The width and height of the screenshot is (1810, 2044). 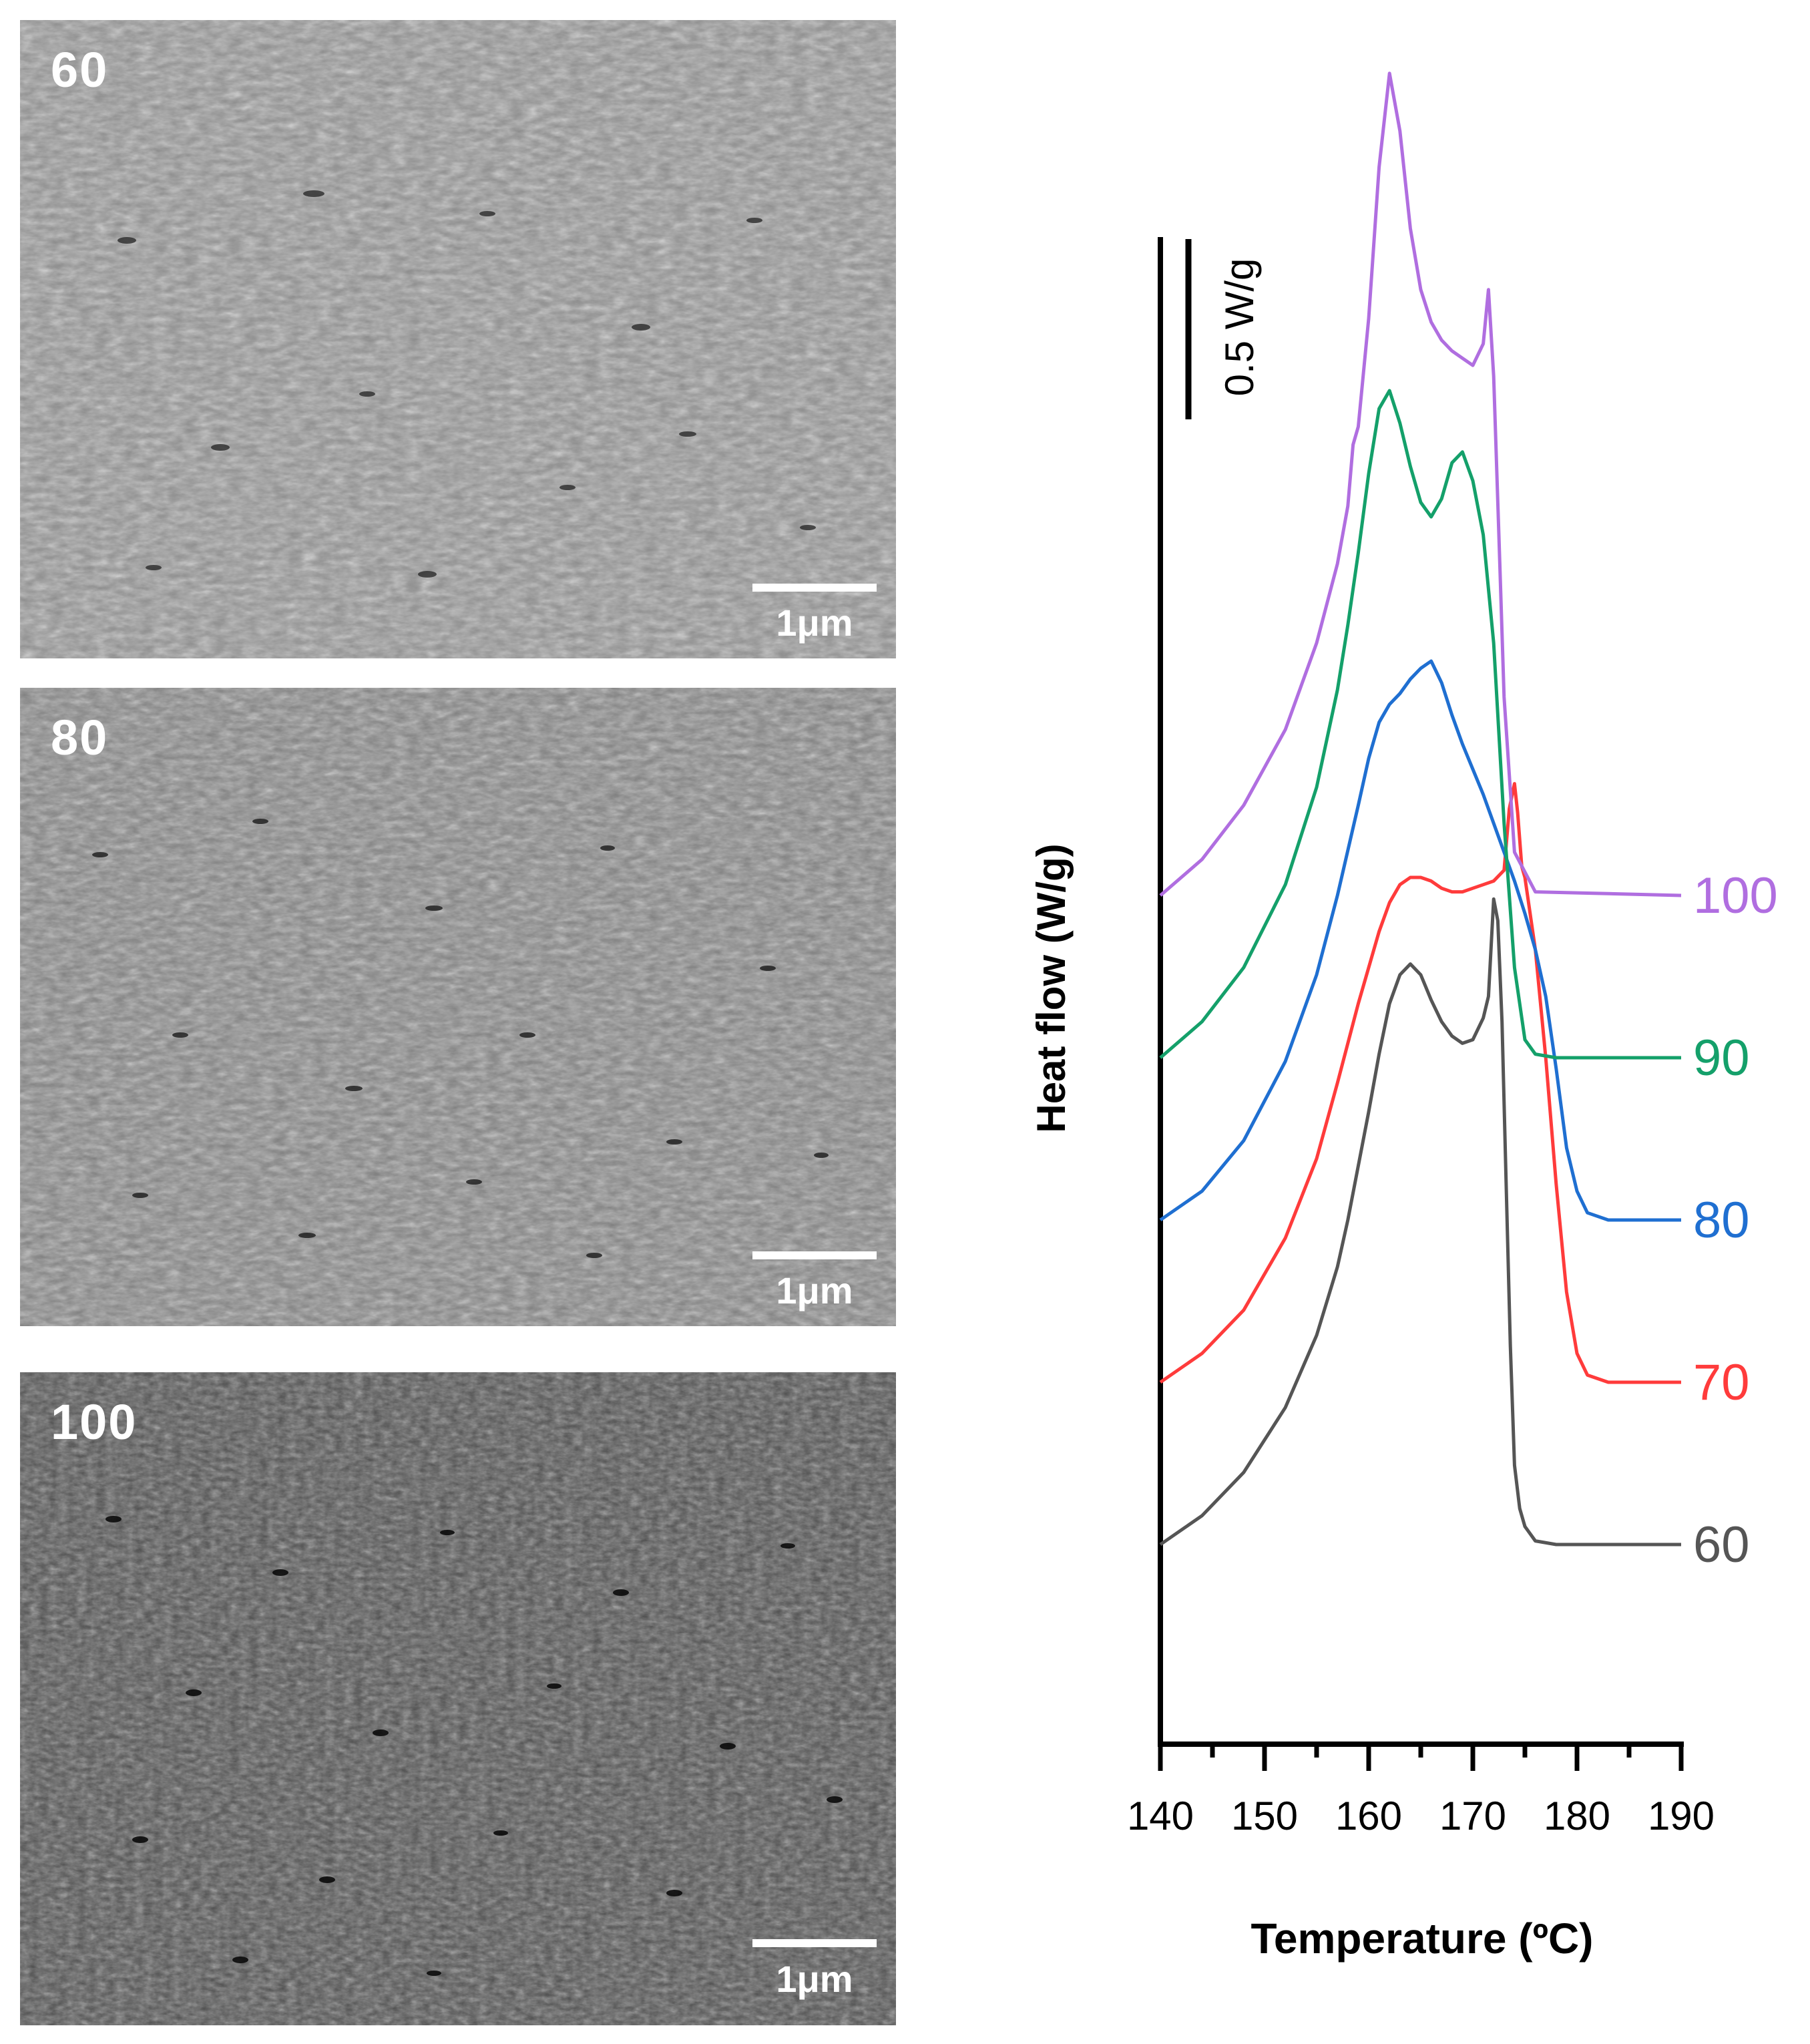 What do you see at coordinates (1421, 1758) in the screenshot?
I see `x-ticks` at bounding box center [1421, 1758].